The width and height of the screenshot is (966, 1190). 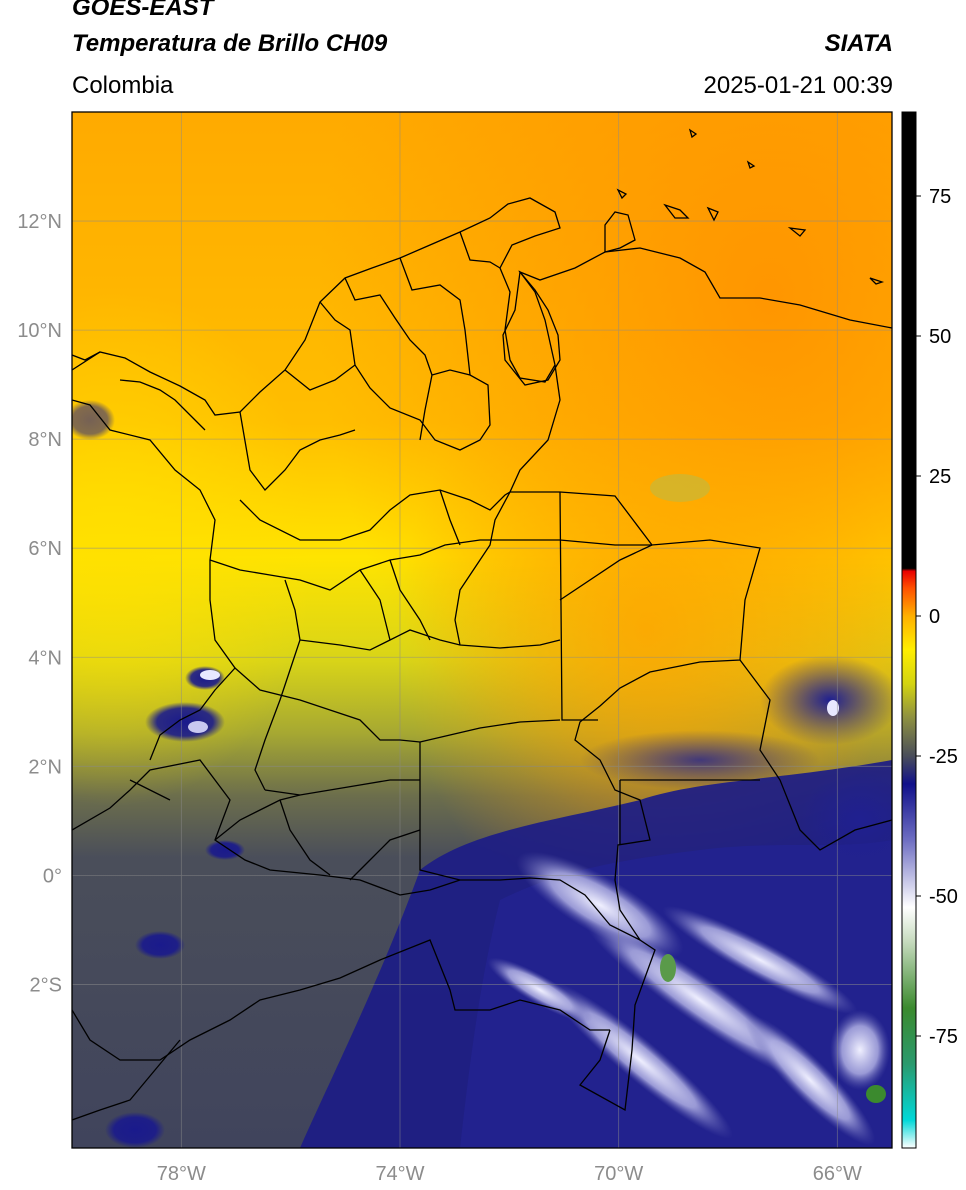 I want to click on latitude-tick-label: 12°N, so click(x=39, y=222).